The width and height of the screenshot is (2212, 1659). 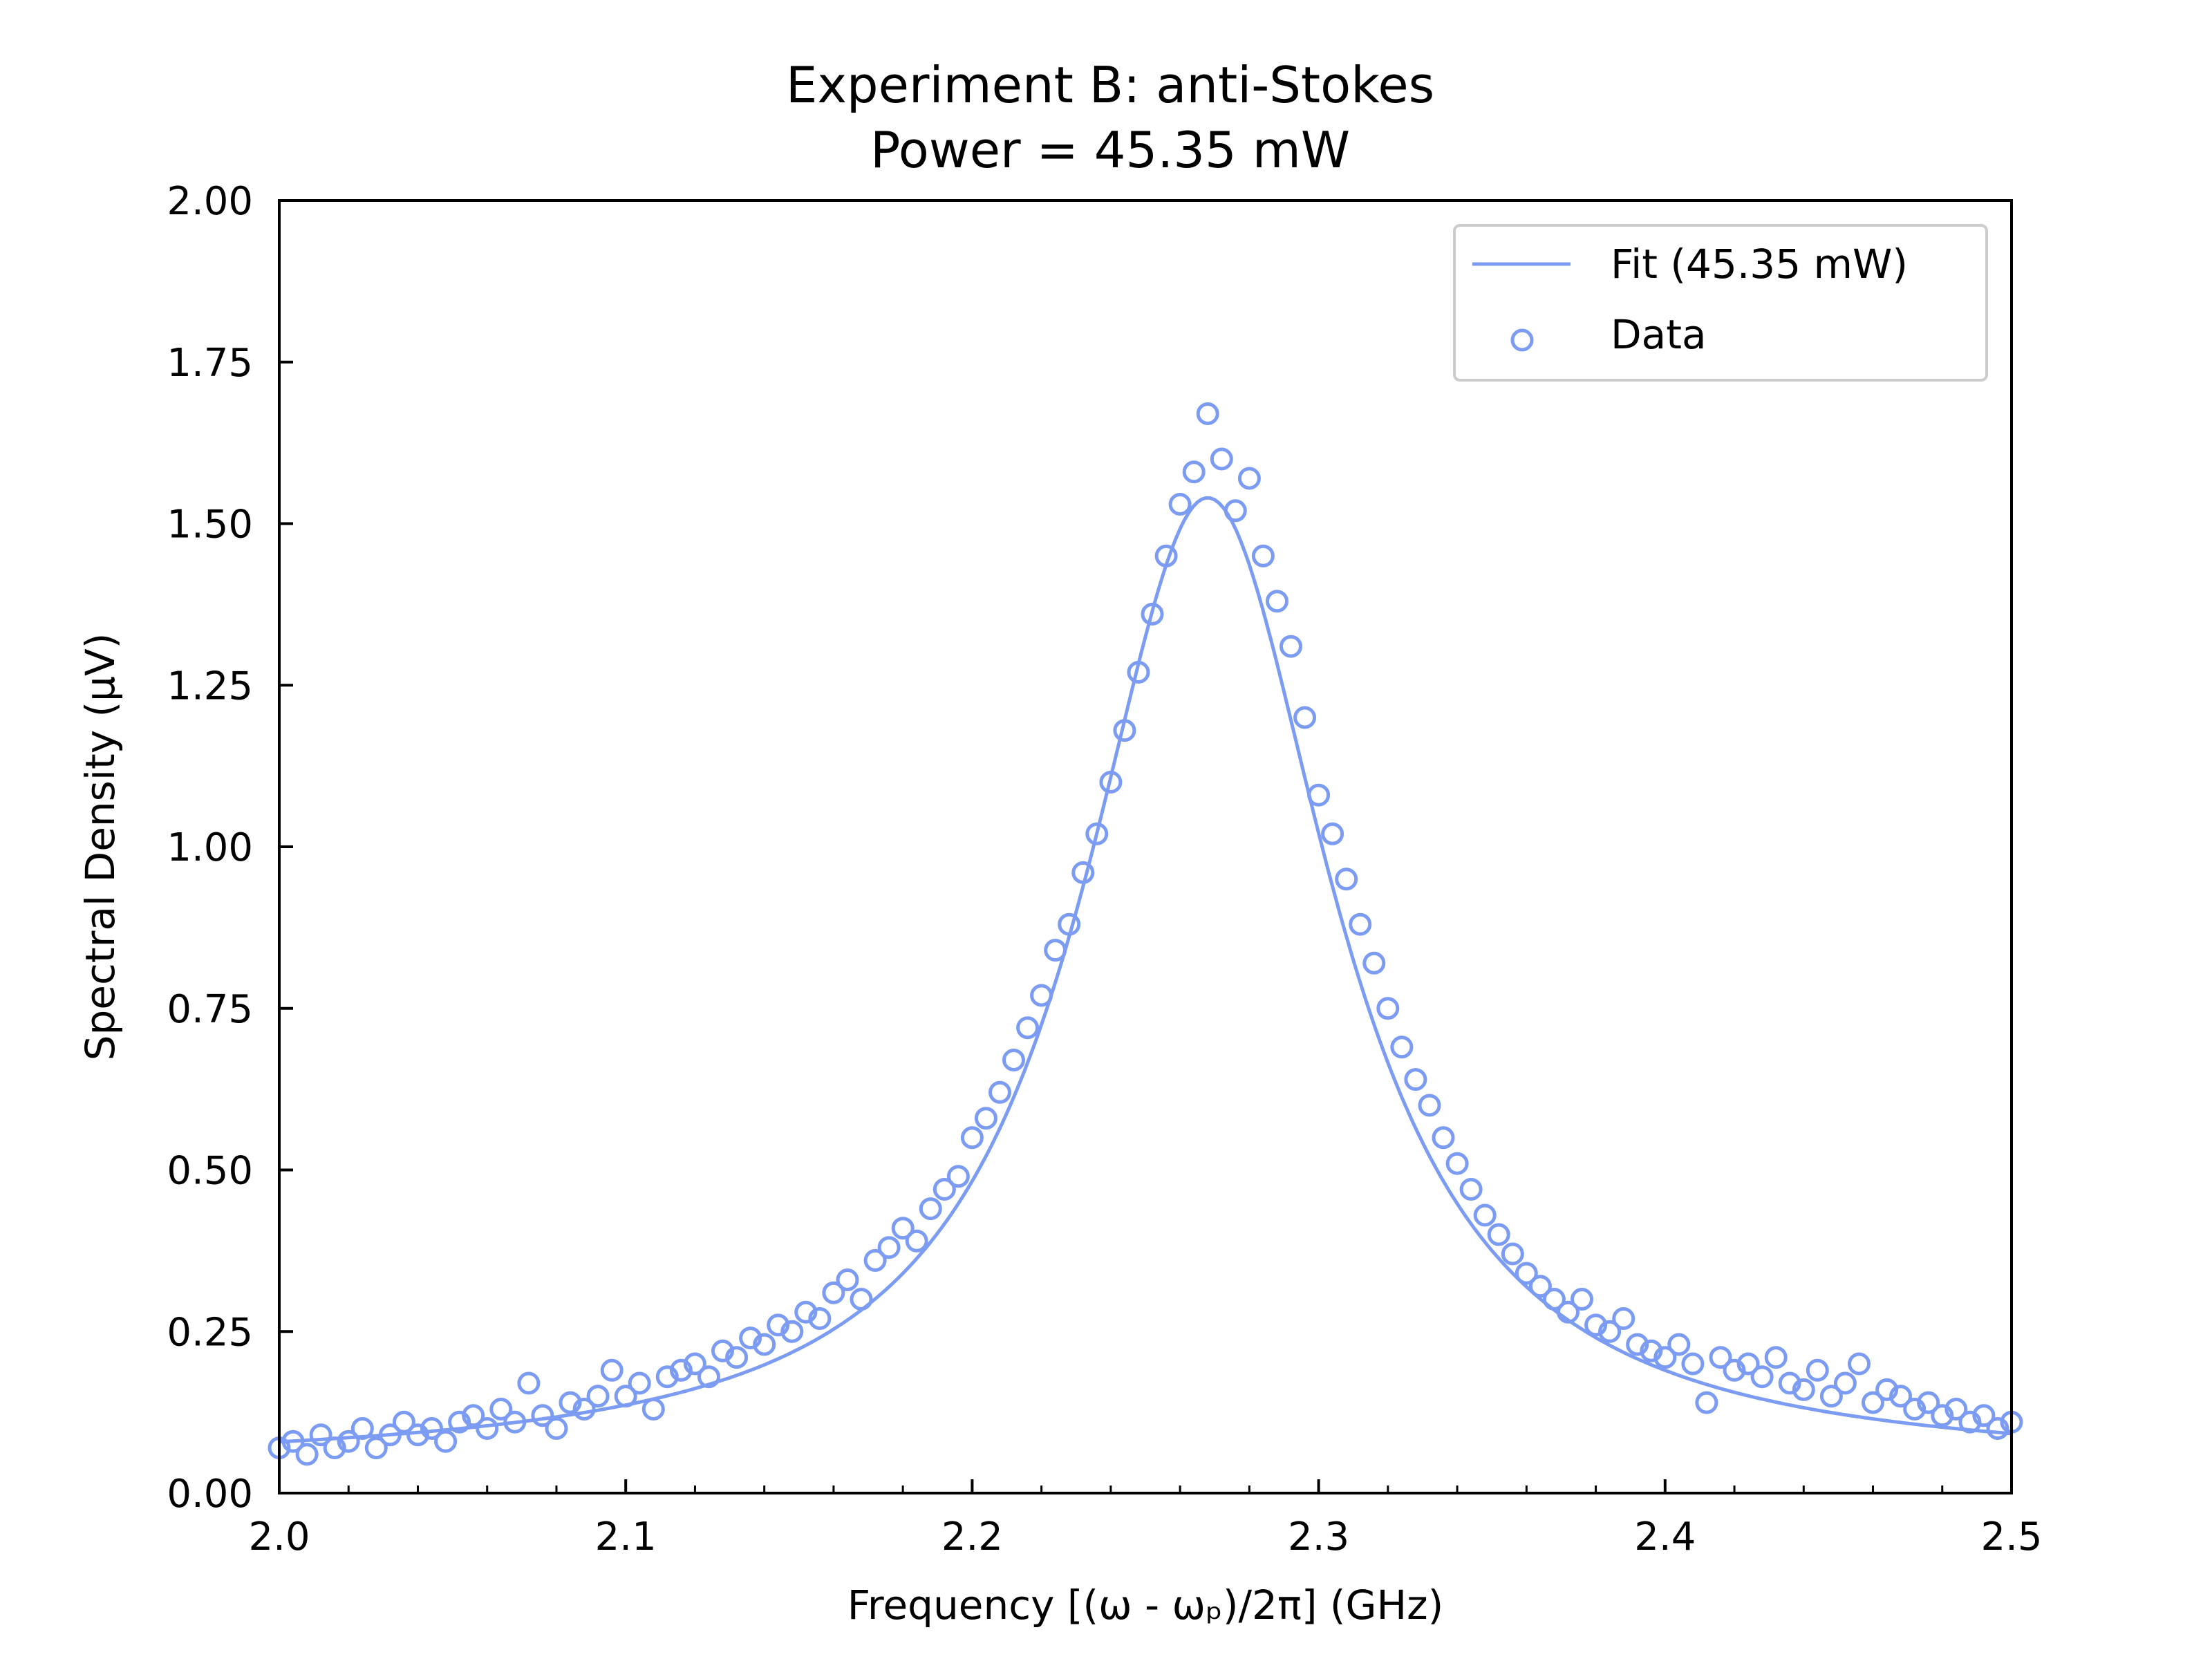 I want to click on legend-box, so click(x=1721, y=303).